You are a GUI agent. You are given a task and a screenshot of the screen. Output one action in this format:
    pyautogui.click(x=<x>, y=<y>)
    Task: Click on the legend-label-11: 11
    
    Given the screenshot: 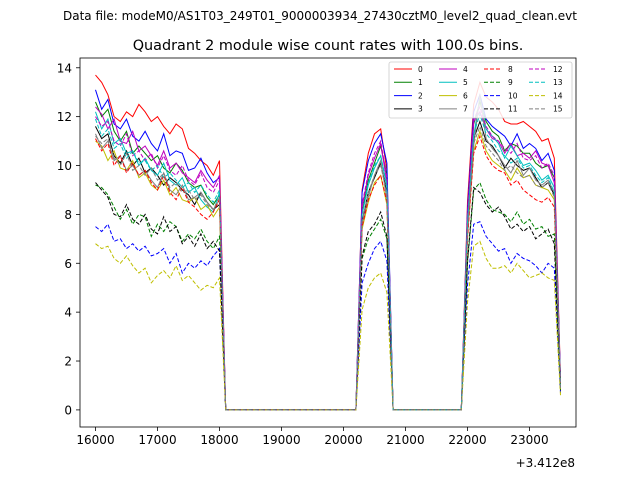 What is the action you would take?
    pyautogui.click(x=513, y=109)
    